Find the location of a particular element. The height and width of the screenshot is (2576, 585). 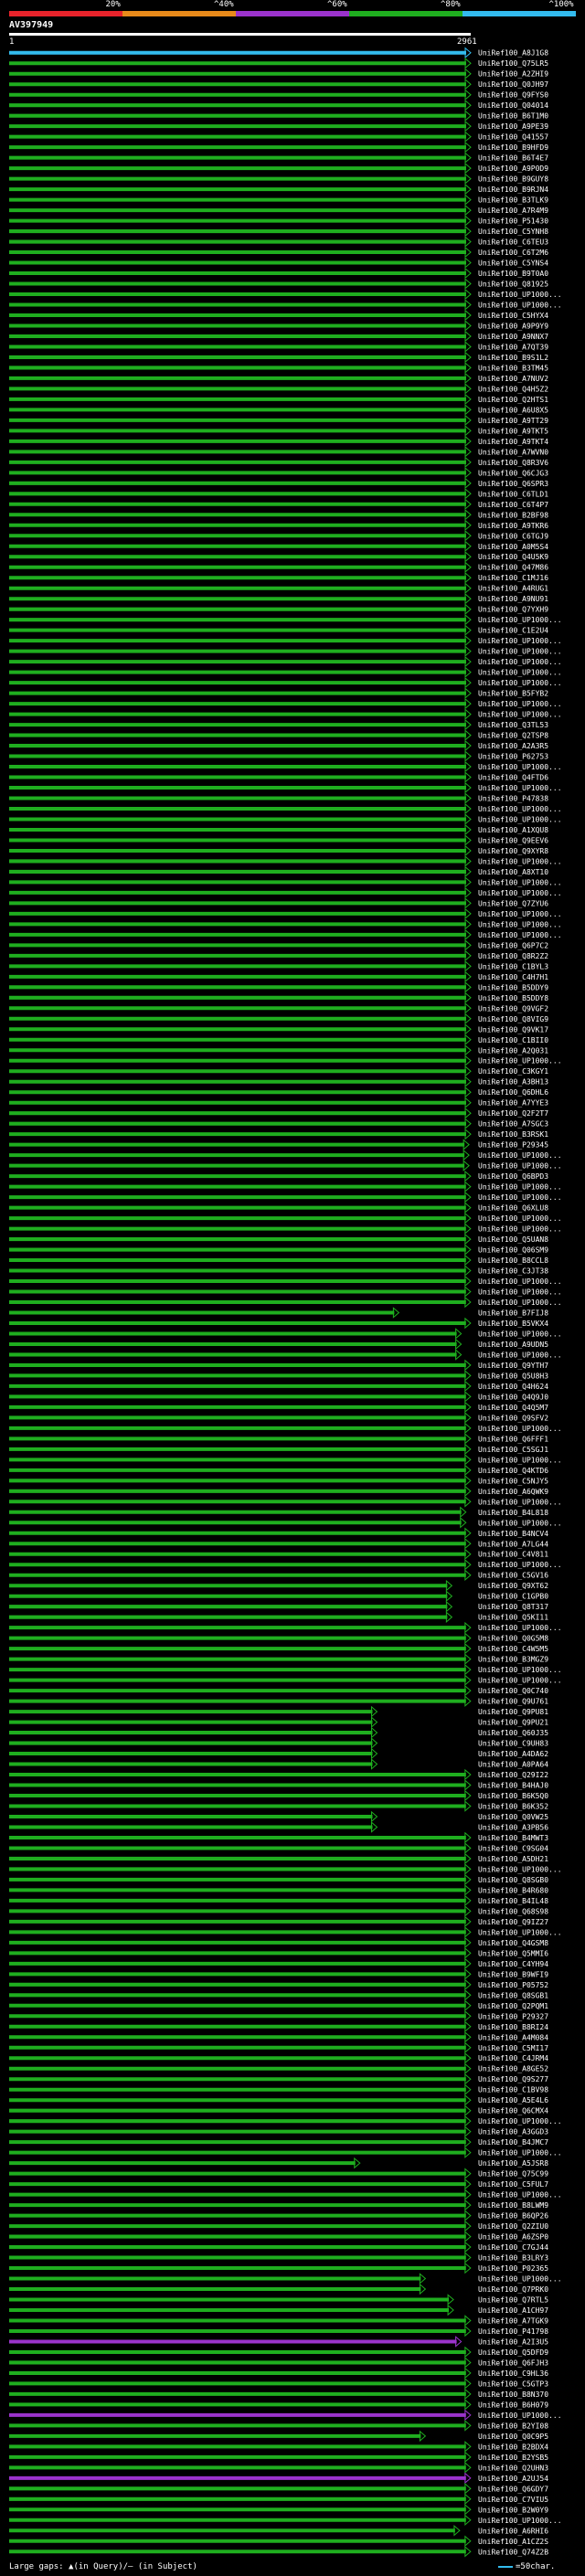

hit-label: UniRef100_B3TLK9 is located at coordinates (513, 200).